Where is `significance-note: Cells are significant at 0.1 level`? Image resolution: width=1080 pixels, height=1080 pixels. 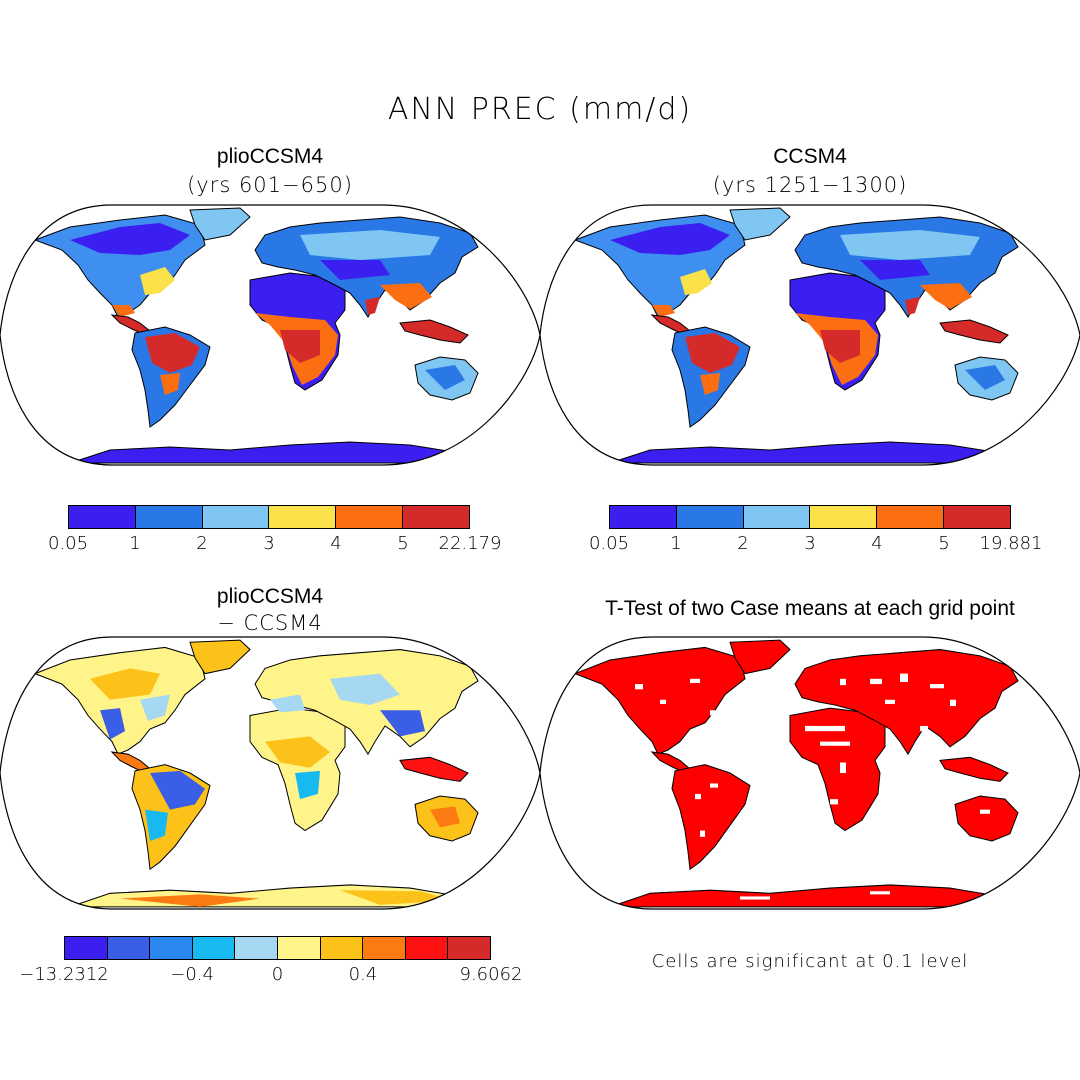
significance-note: Cells are significant at 0.1 level is located at coordinates (790, 961).